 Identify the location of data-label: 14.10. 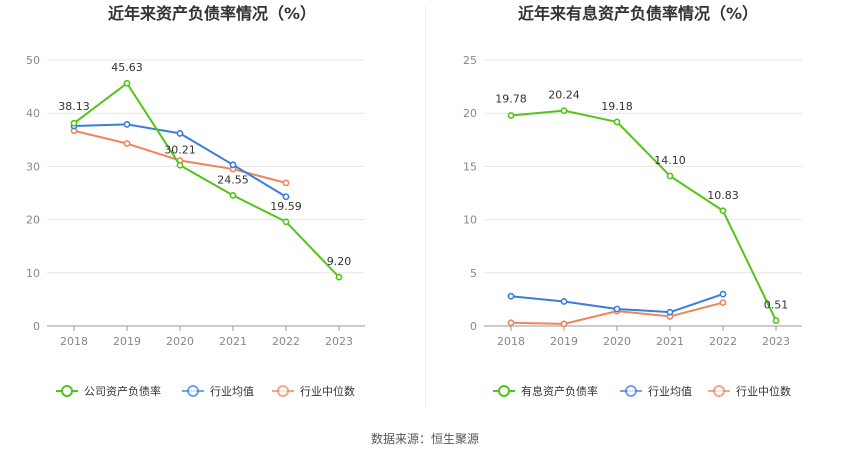
(670, 160).